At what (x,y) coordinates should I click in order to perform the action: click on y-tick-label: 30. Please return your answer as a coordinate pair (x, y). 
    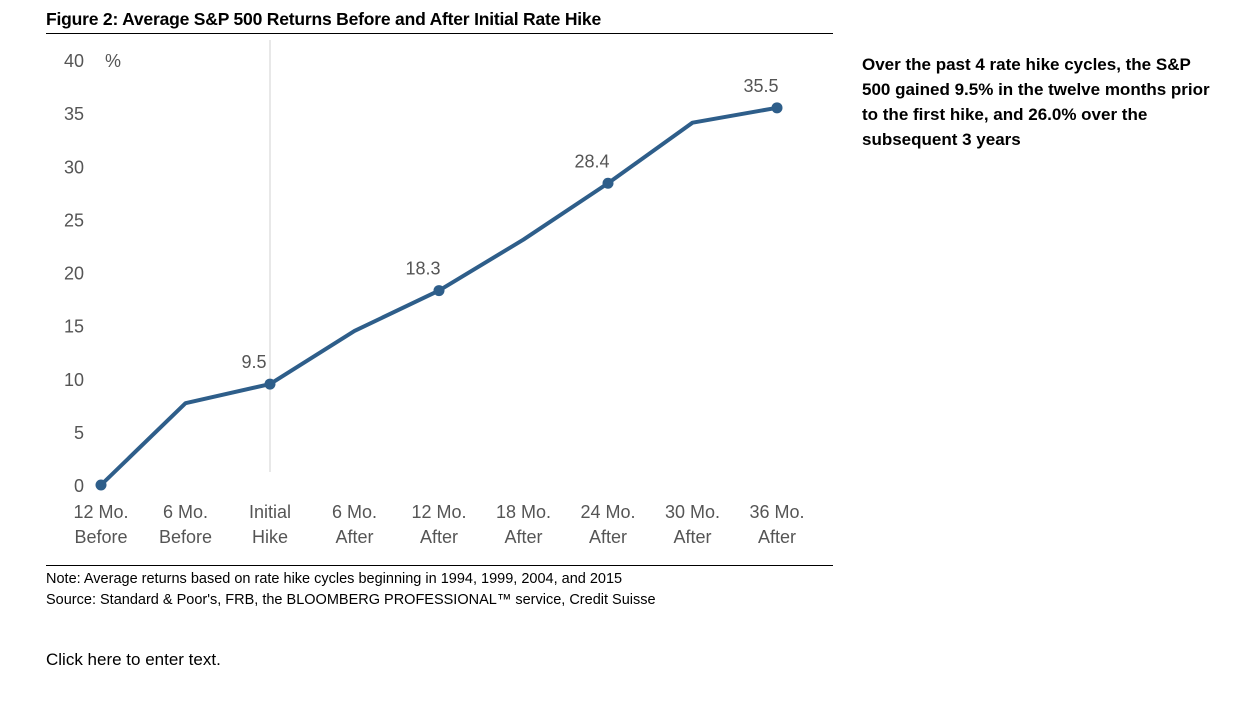
    Looking at the image, I should click on (74, 167).